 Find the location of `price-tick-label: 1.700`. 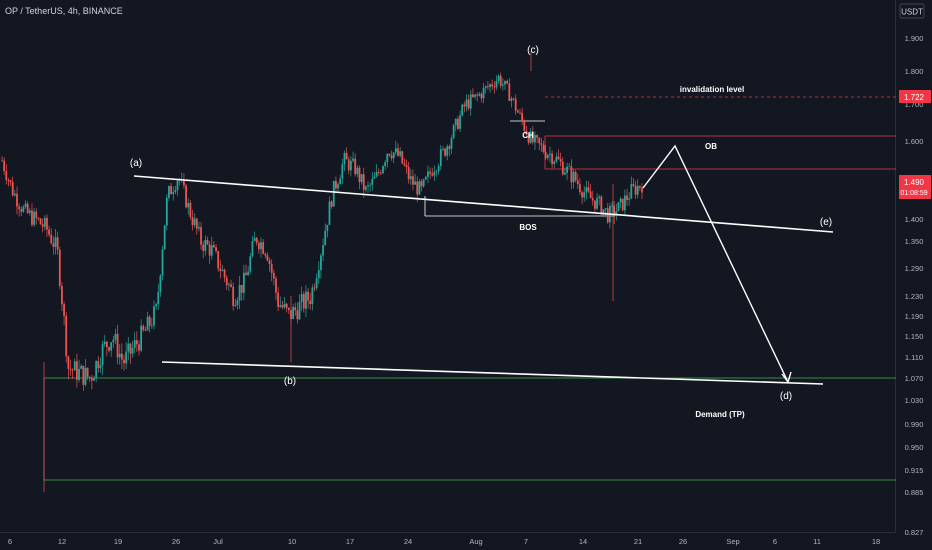

price-tick-label: 1.700 is located at coordinates (914, 104).